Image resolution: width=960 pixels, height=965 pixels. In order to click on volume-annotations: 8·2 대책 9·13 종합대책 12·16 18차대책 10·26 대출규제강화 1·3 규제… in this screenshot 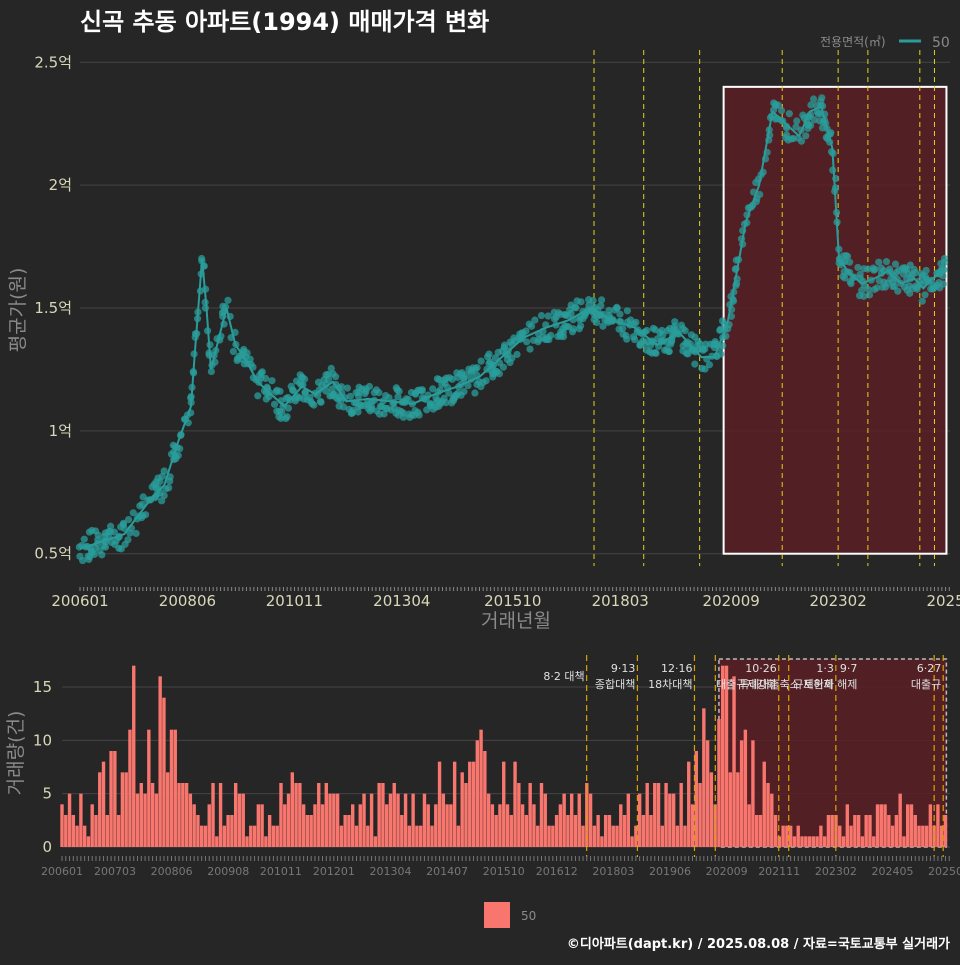, I will do `click(742, 676)`.